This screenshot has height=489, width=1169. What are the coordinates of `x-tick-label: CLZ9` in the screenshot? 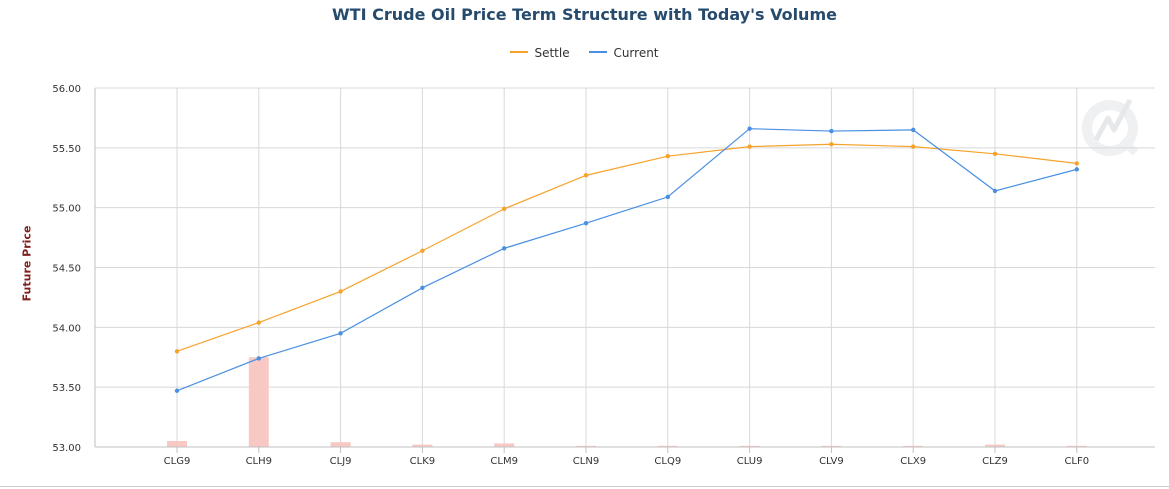 It's located at (995, 461).